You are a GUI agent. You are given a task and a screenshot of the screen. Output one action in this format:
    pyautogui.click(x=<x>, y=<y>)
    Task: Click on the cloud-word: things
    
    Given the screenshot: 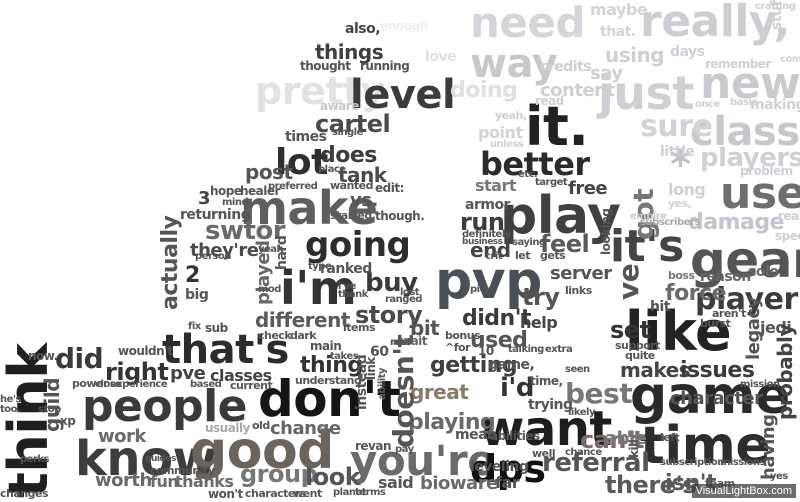 What is the action you would take?
    pyautogui.click(x=349, y=52)
    